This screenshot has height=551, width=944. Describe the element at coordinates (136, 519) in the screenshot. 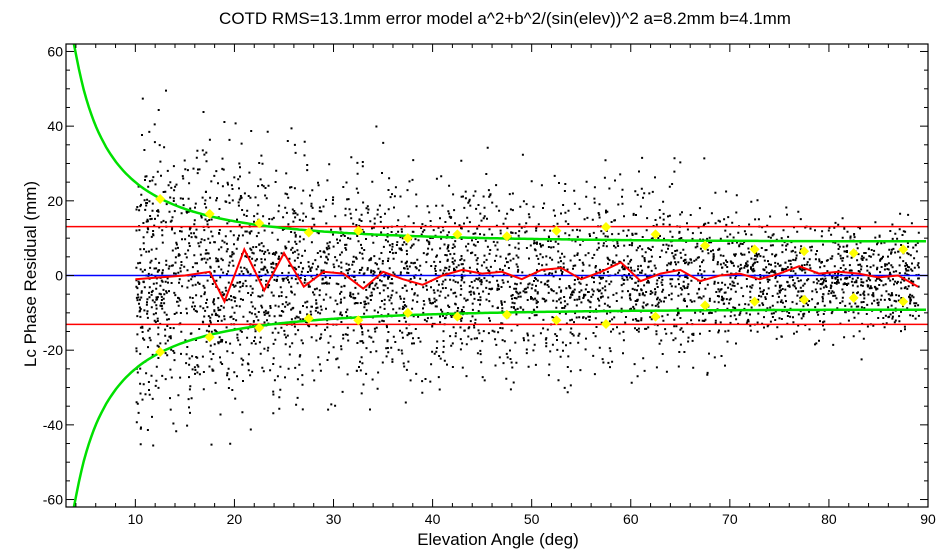

I see `x-tick-label: 10` at that location.